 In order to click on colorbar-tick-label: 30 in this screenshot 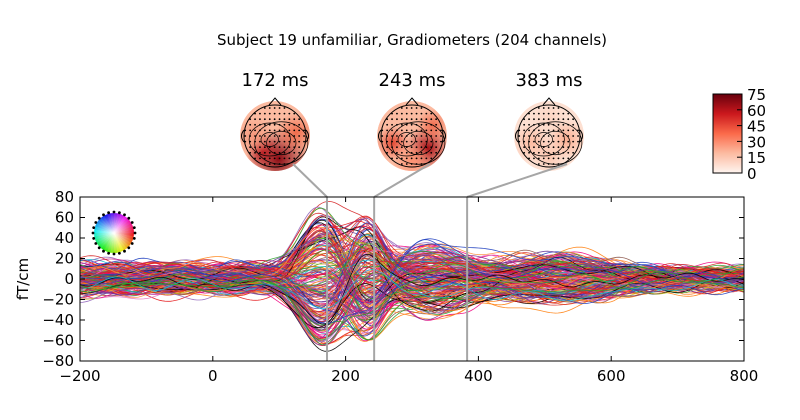, I will do `click(756, 142)`.